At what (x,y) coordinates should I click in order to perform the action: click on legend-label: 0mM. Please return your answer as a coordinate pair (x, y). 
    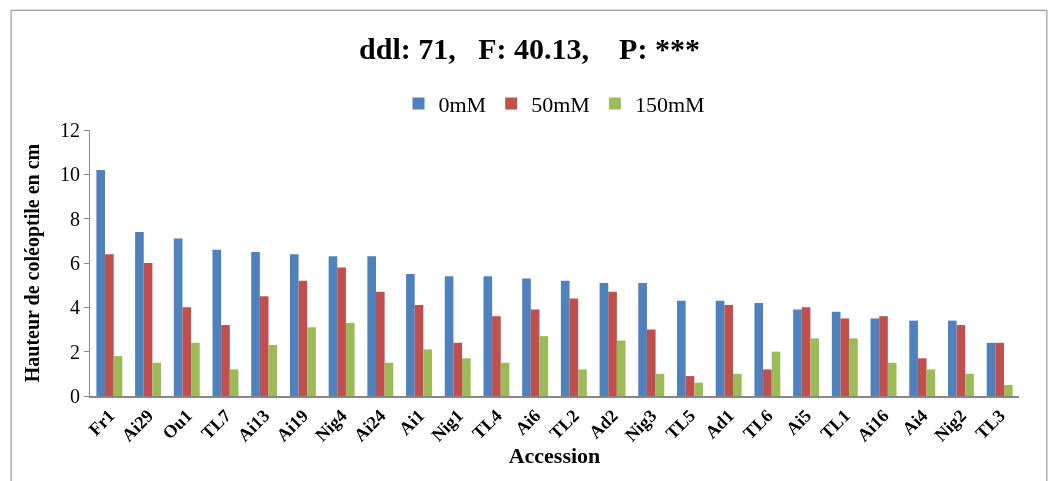
    Looking at the image, I should click on (462, 105).